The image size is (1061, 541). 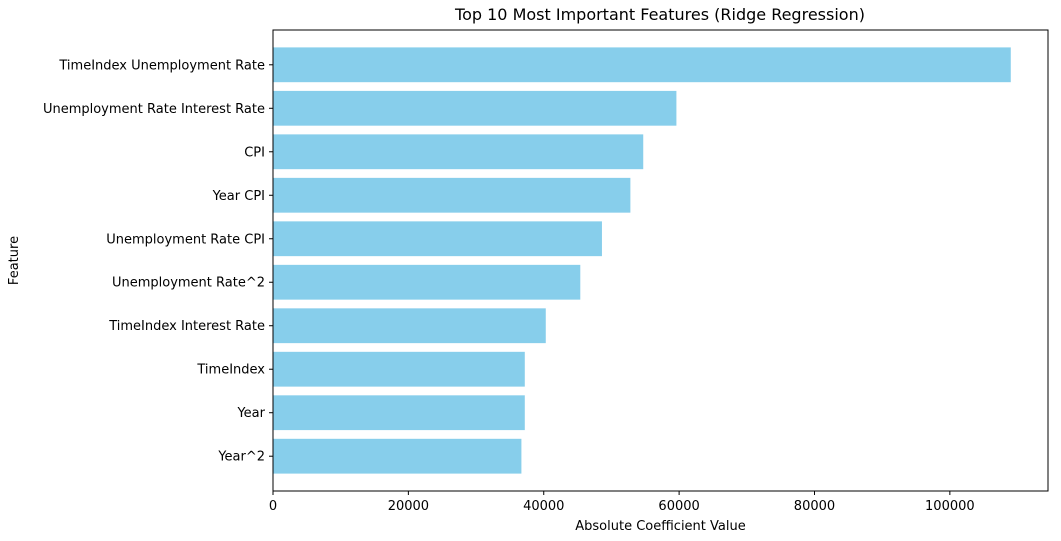 What do you see at coordinates (185, 239) in the screenshot?
I see `y-tick-label: Unemployment Rate CPI` at bounding box center [185, 239].